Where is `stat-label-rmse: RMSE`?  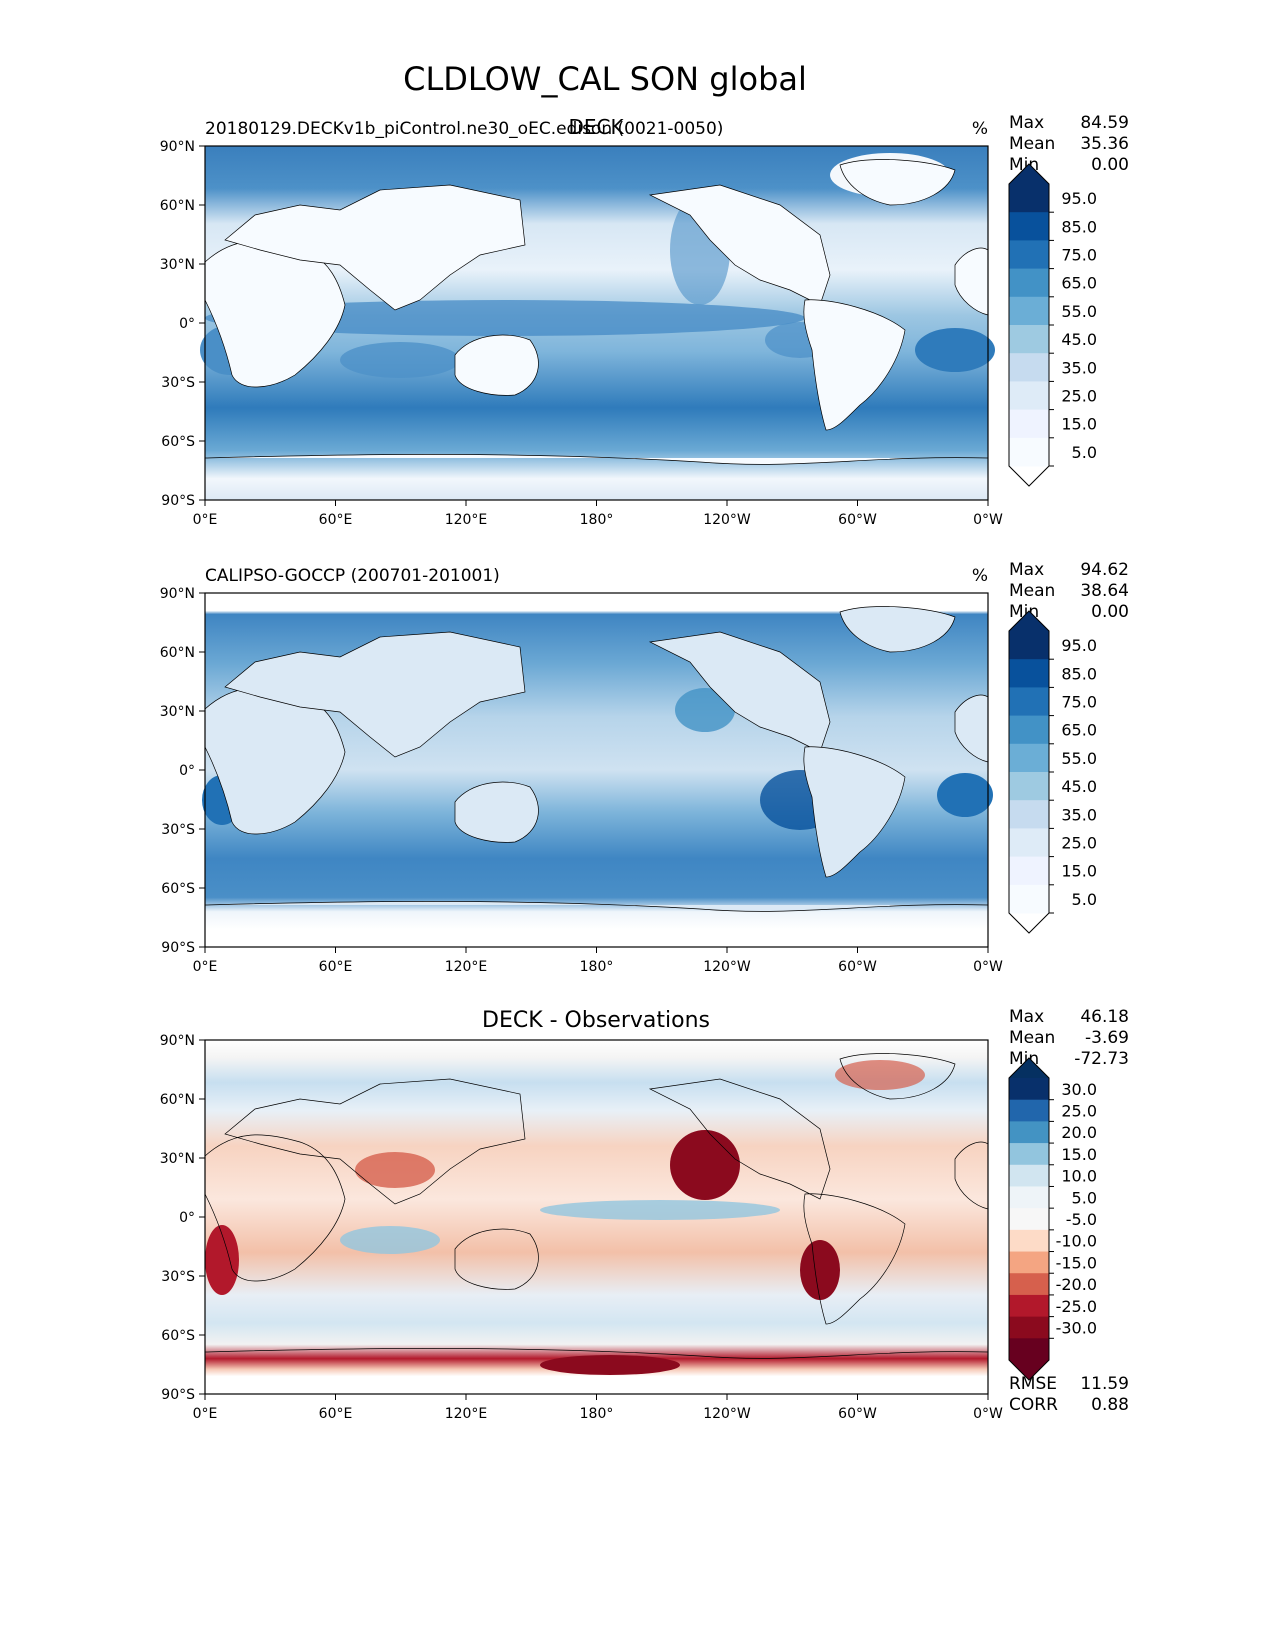 stat-label-rmse: RMSE is located at coordinates (1033, 1384).